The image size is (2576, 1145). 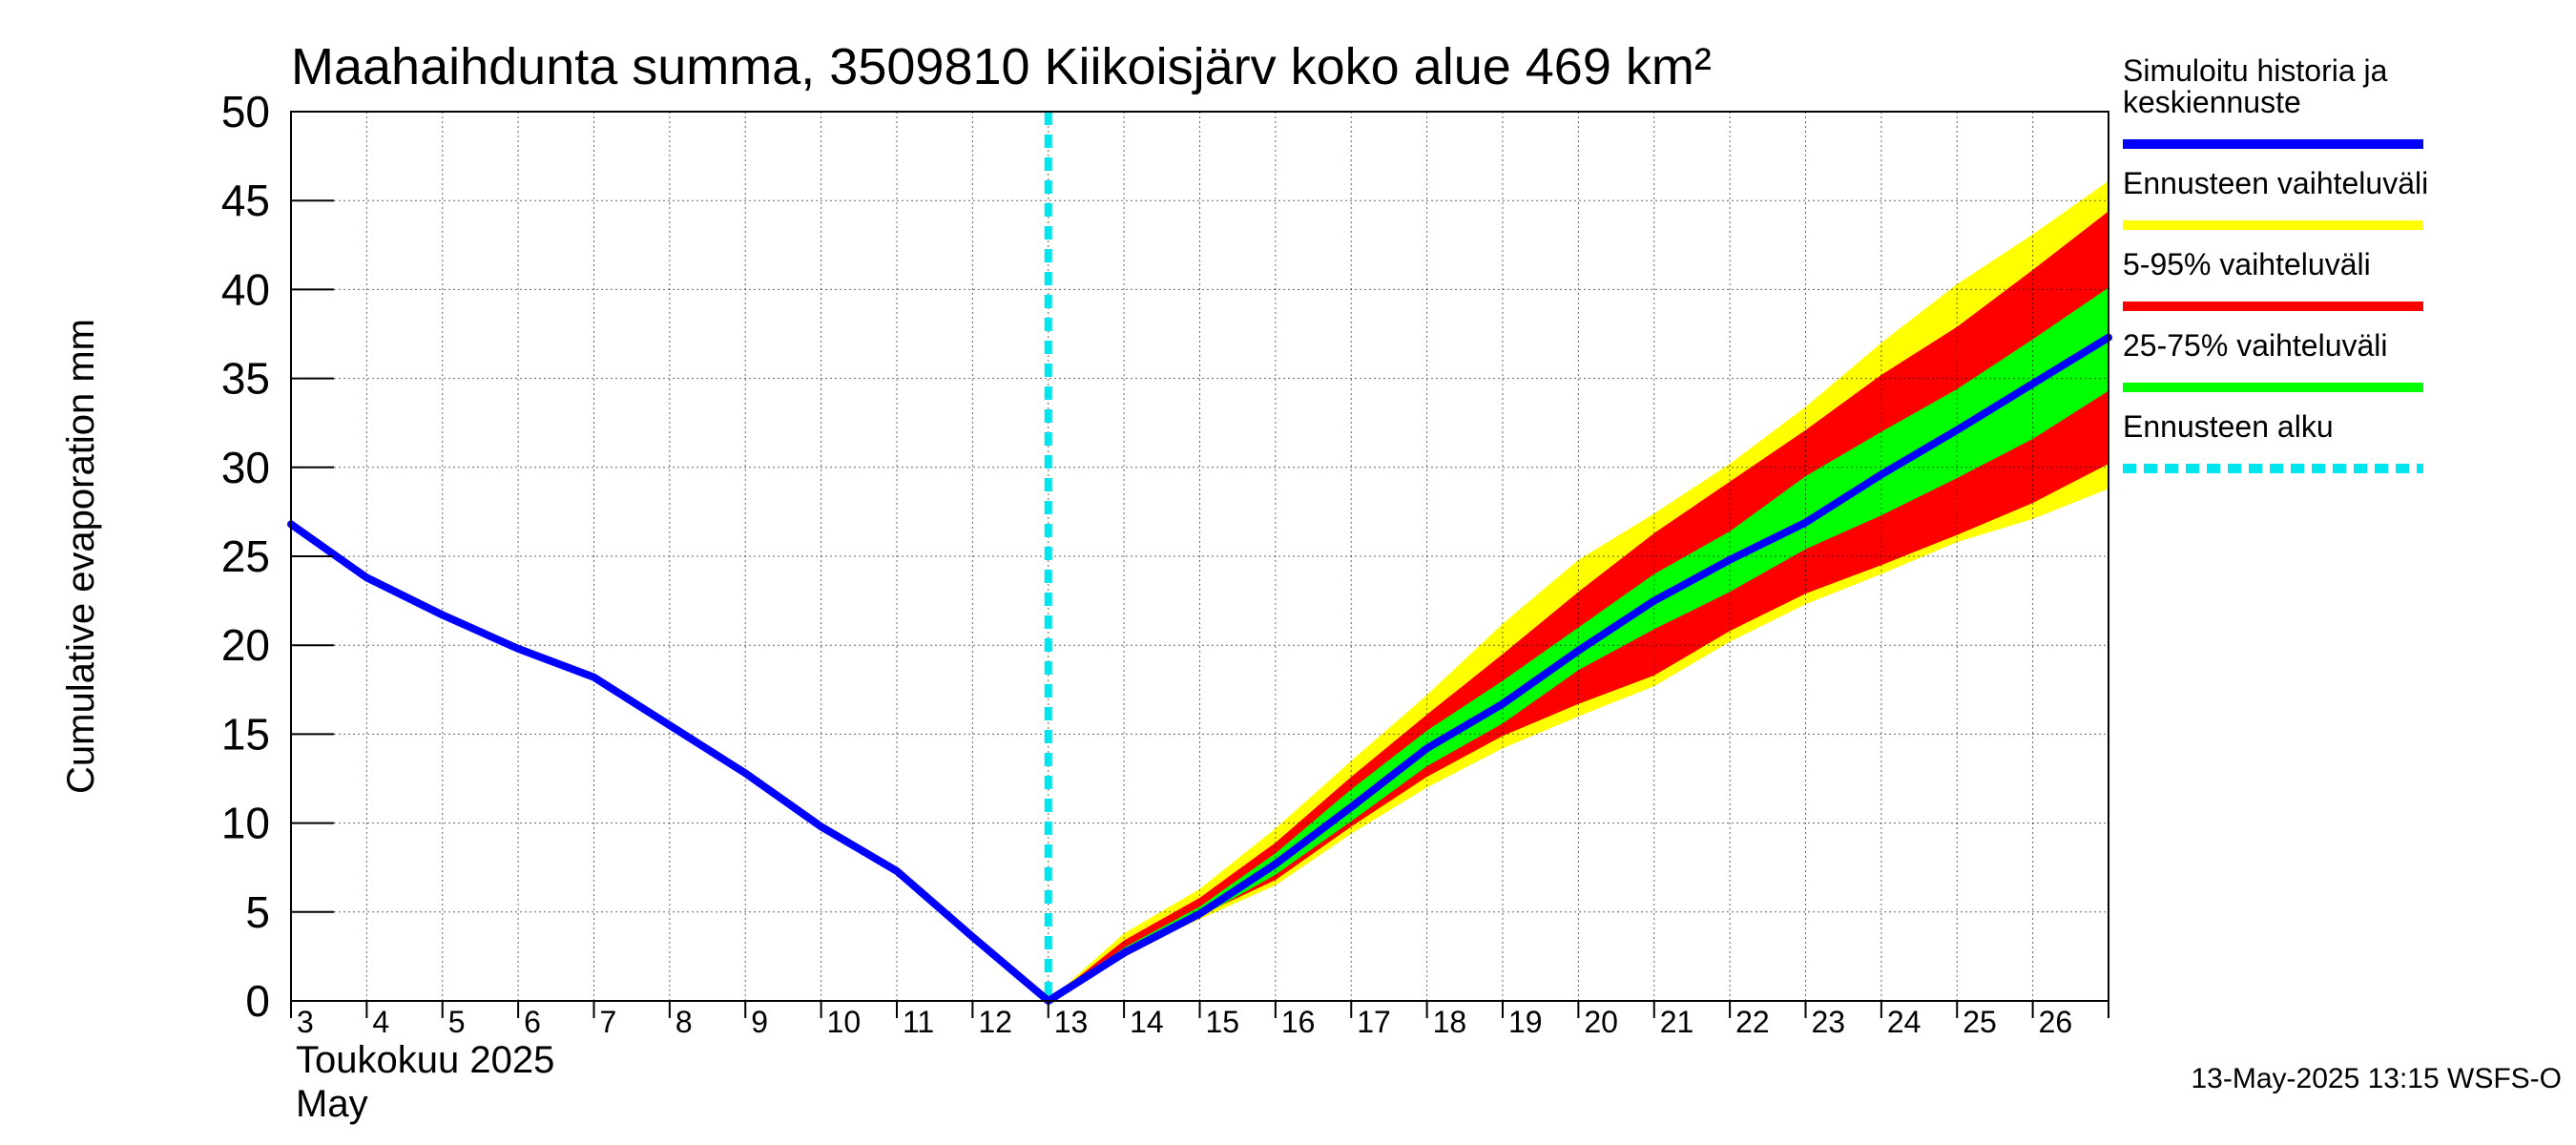 What do you see at coordinates (245, 734) in the screenshot?
I see `y-tick-label: 15` at bounding box center [245, 734].